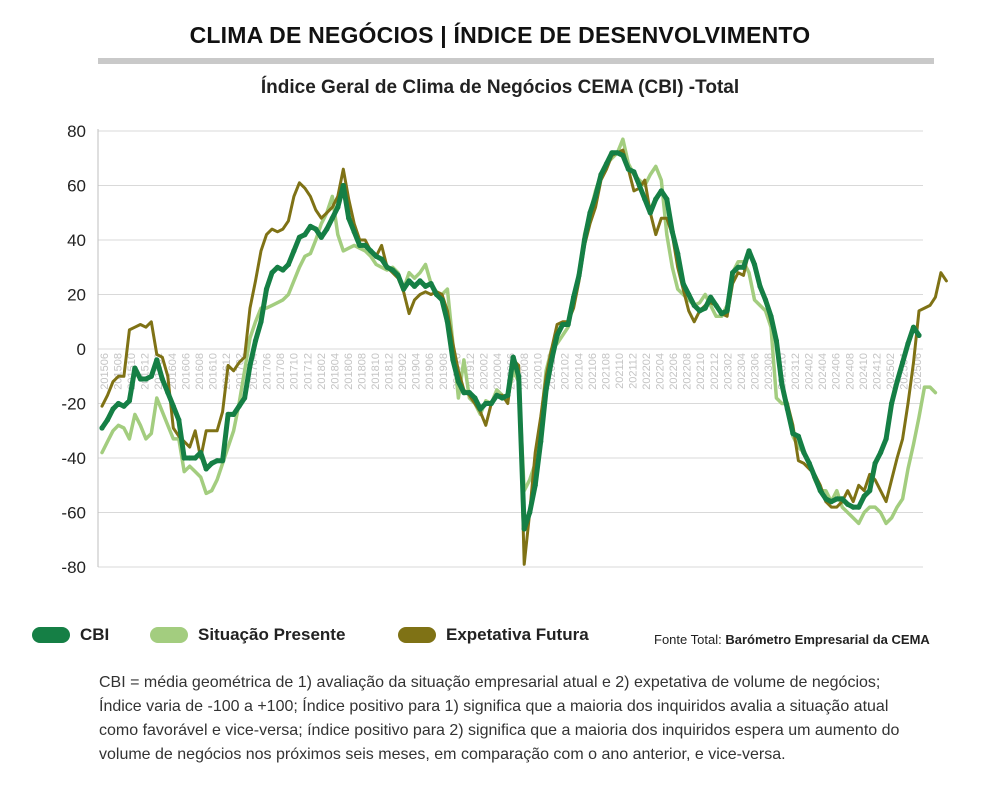 This screenshot has width=1000, height=785. Describe the element at coordinates (105, 371) in the screenshot. I see `x-tick-label: 201506` at that location.